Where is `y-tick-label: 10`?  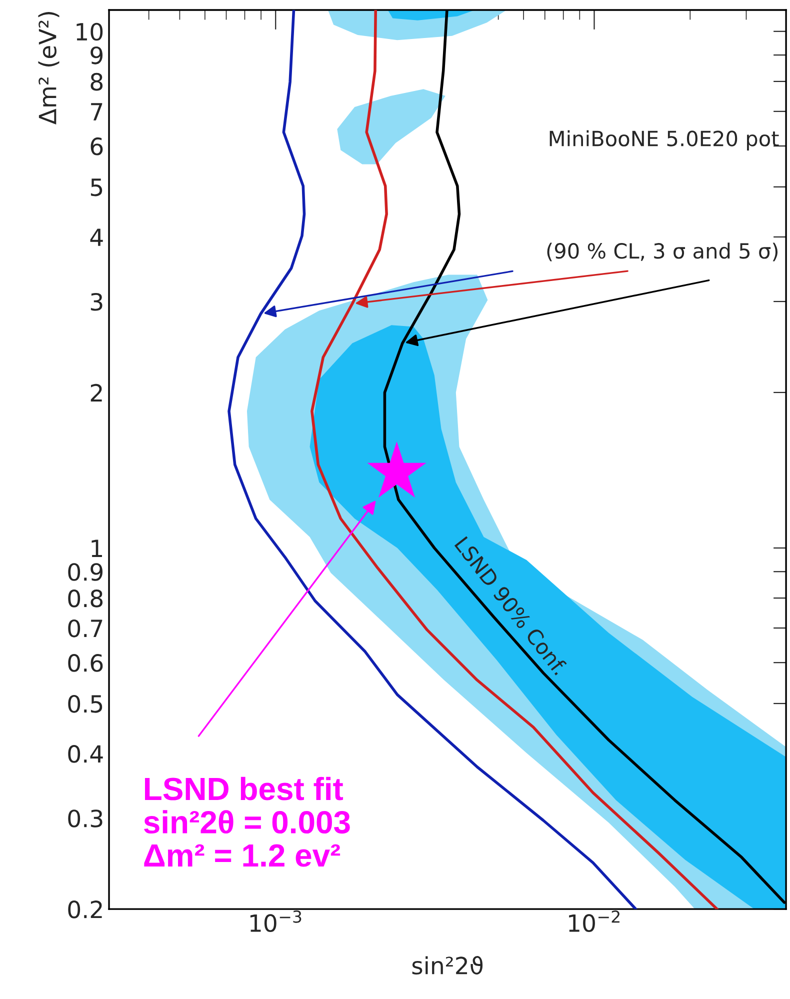
y-tick-label: 10 is located at coordinates (89, 31).